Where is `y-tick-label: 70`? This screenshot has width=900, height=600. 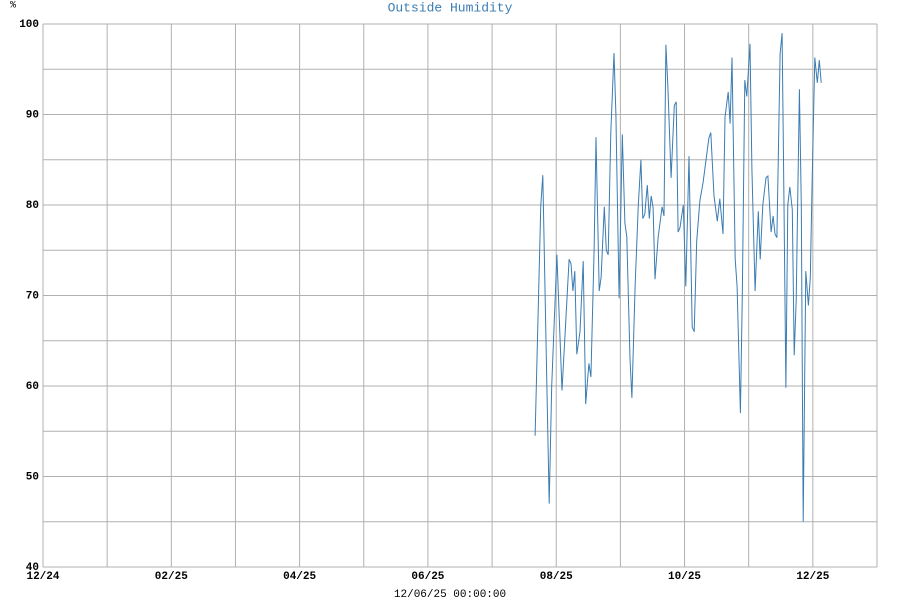
y-tick-label: 70 is located at coordinates (32, 296).